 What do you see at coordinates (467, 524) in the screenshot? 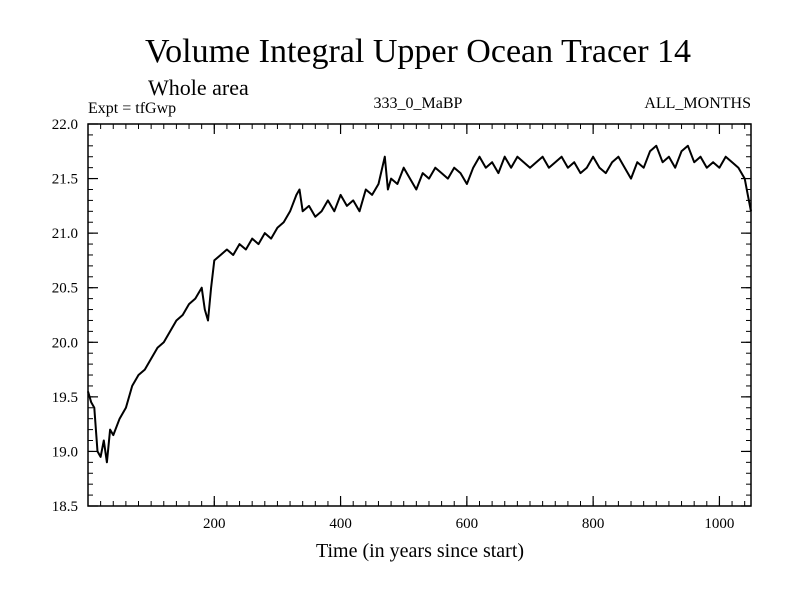
I see `x-tick-label: 600` at bounding box center [467, 524].